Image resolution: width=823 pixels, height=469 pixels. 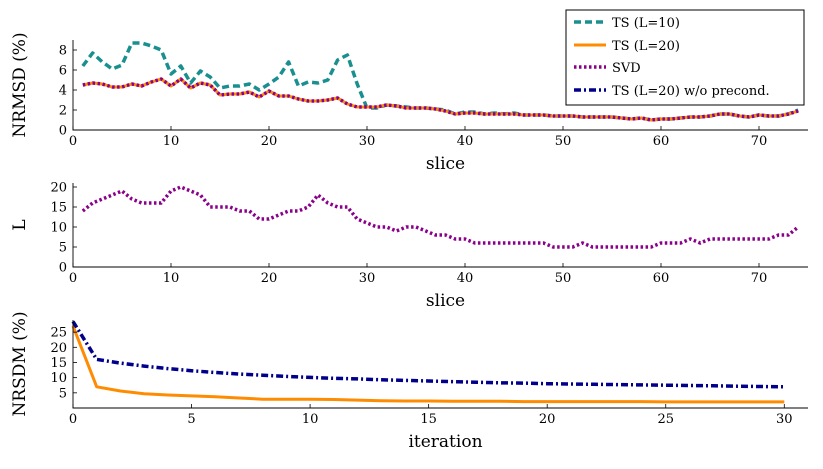 What do you see at coordinates (440, 99) in the screenshot?
I see `series-line-svd-nrmsd` at bounding box center [440, 99].